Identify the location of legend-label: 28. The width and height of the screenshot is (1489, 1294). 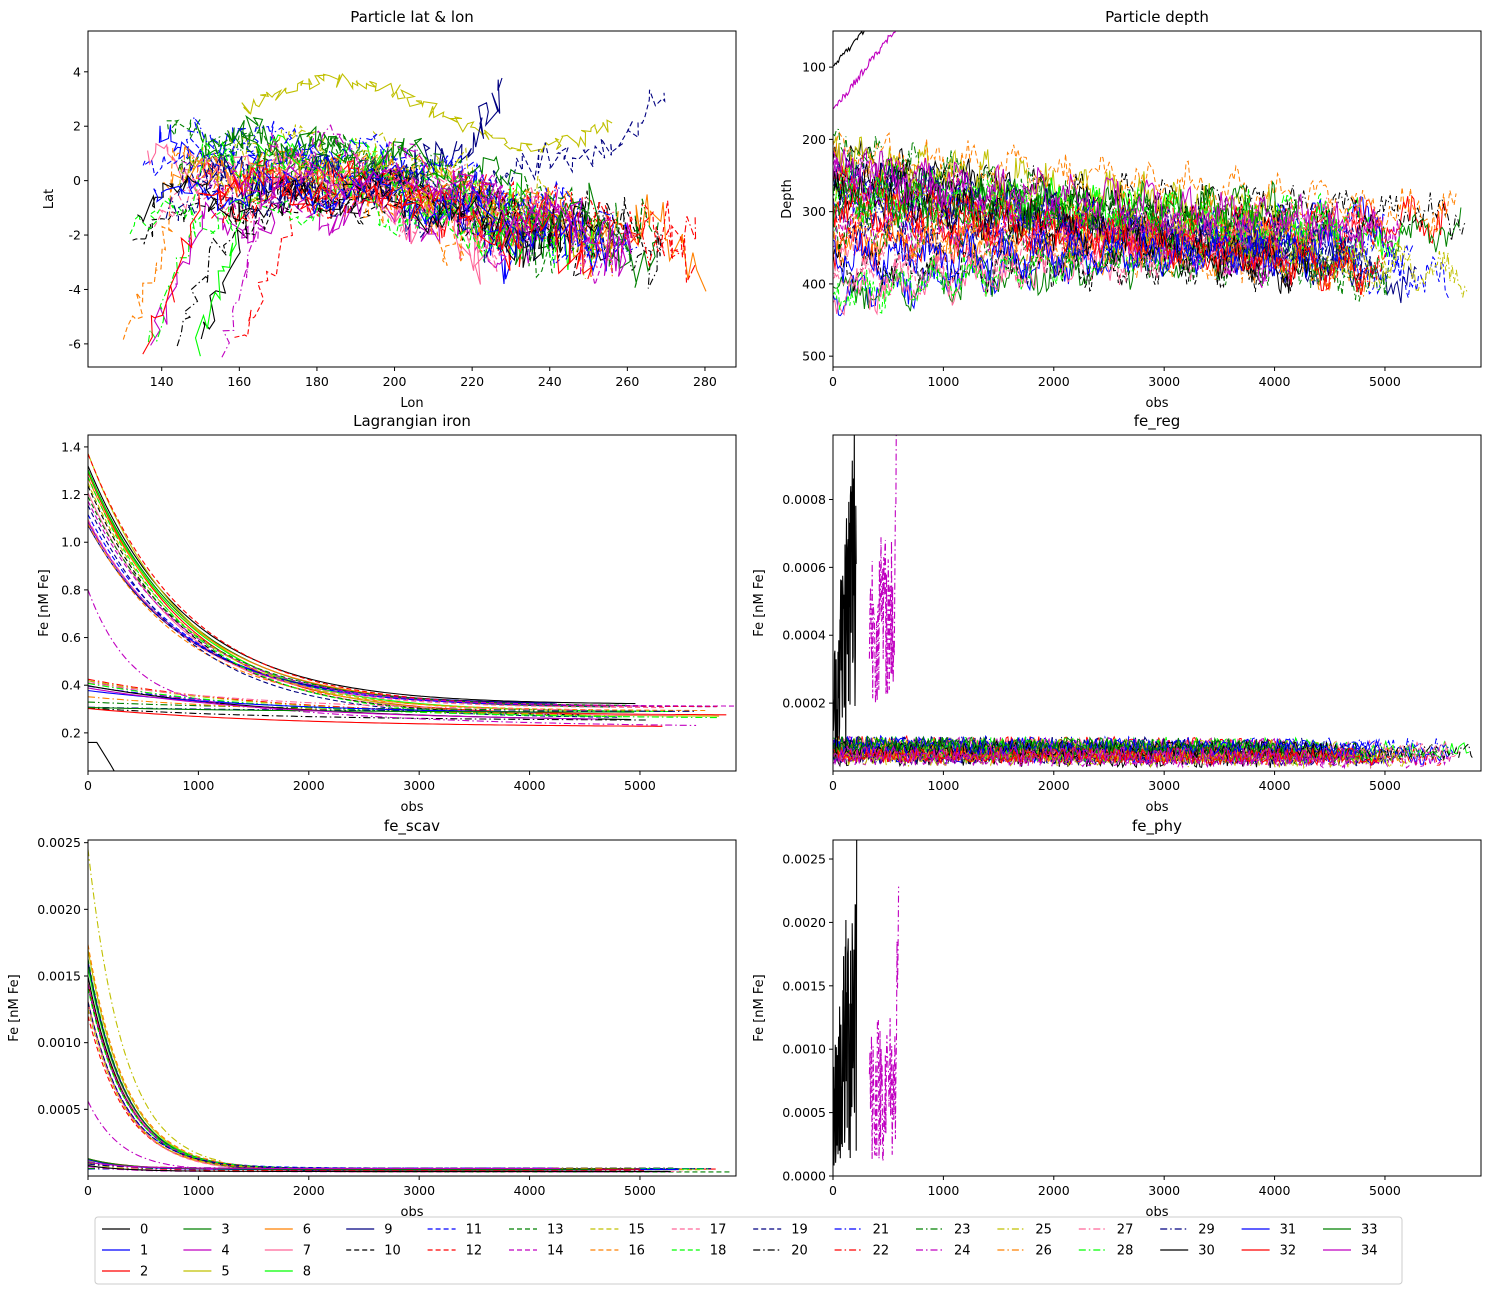
(1125, 1251).